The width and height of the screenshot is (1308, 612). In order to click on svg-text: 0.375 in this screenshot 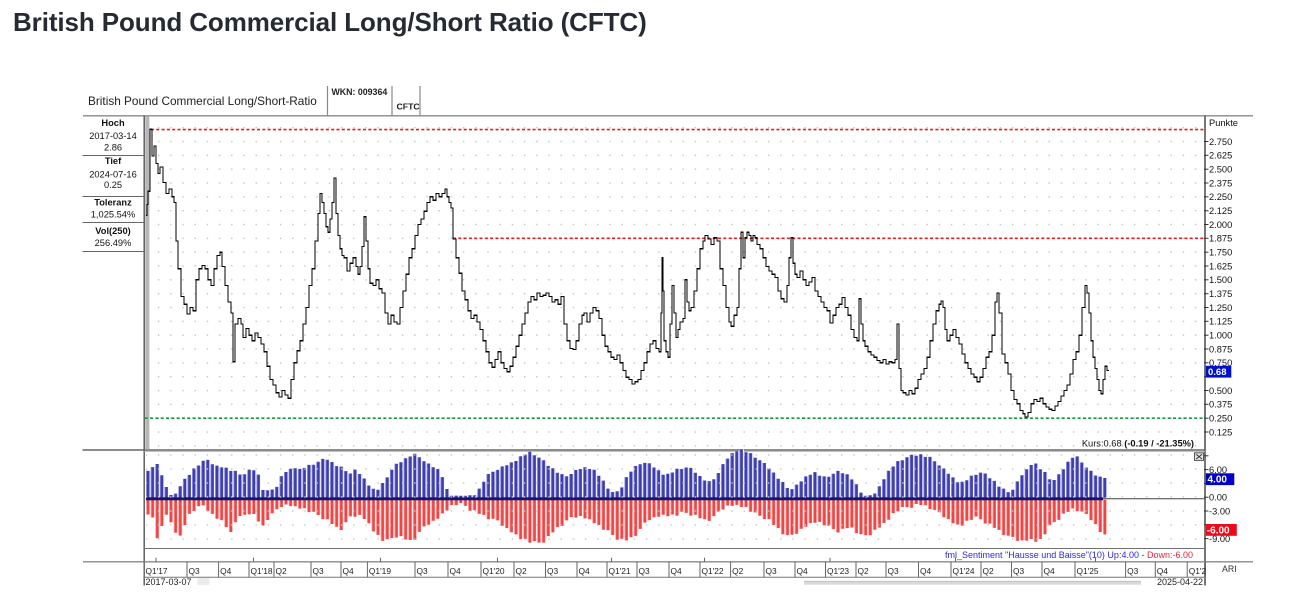, I will do `click(1220, 405)`.